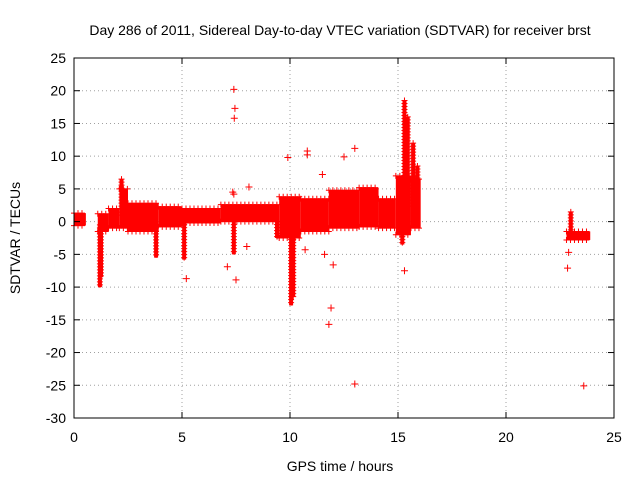 The width and height of the screenshot is (640, 480). I want to click on y-tick-label: -5, so click(60, 254).